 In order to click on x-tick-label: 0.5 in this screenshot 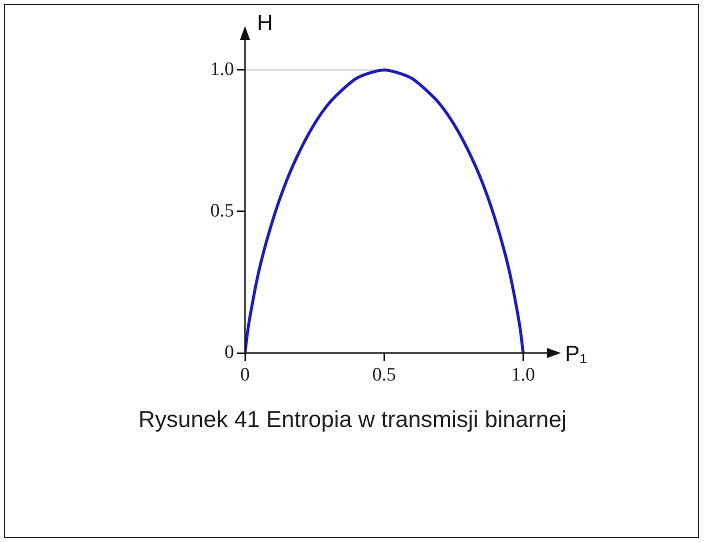, I will do `click(384, 375)`.